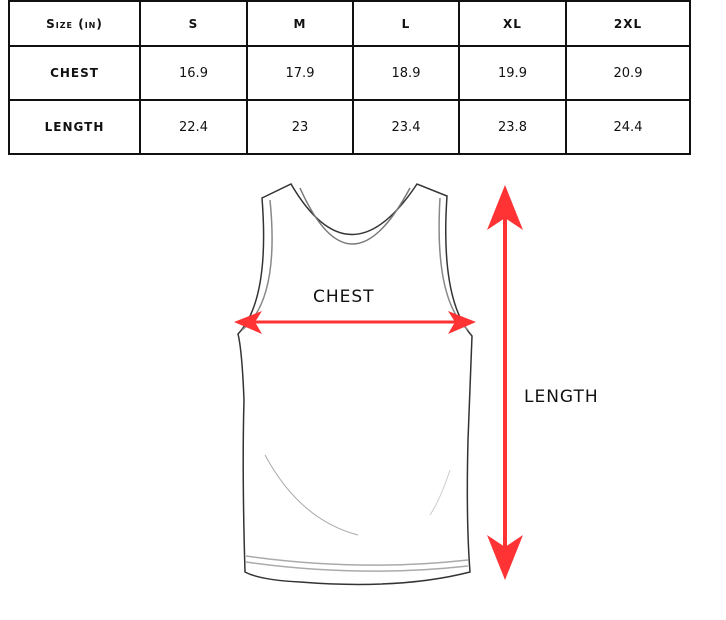  Describe the element at coordinates (505, 382) in the screenshot. I see `length-arrow` at that location.